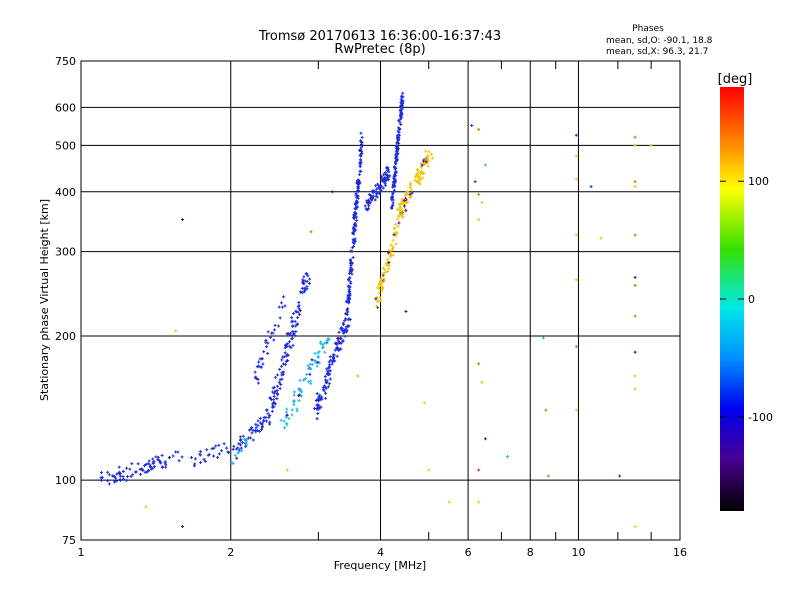  What do you see at coordinates (383, 552) in the screenshot?
I see `x-tick-labels: 1 2 4 6 8 10 16` at bounding box center [383, 552].